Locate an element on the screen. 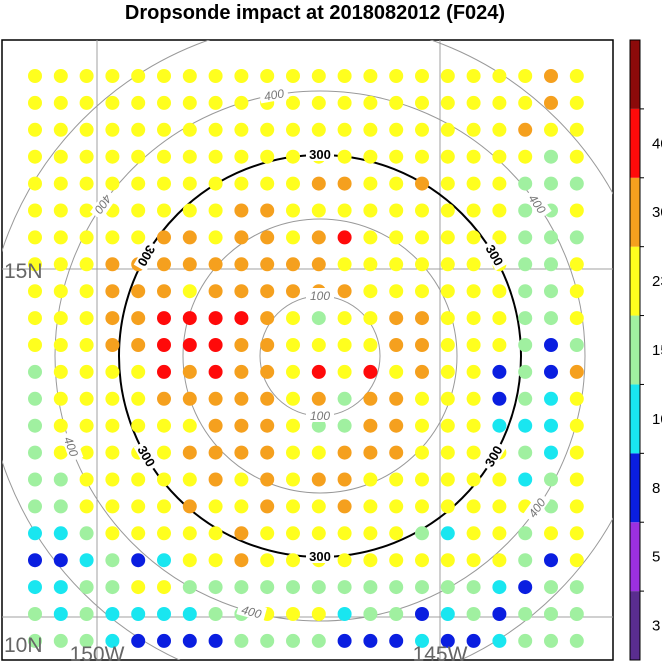 The image size is (662, 664). colorbar-tick-label: 23 is located at coordinates (657, 281).